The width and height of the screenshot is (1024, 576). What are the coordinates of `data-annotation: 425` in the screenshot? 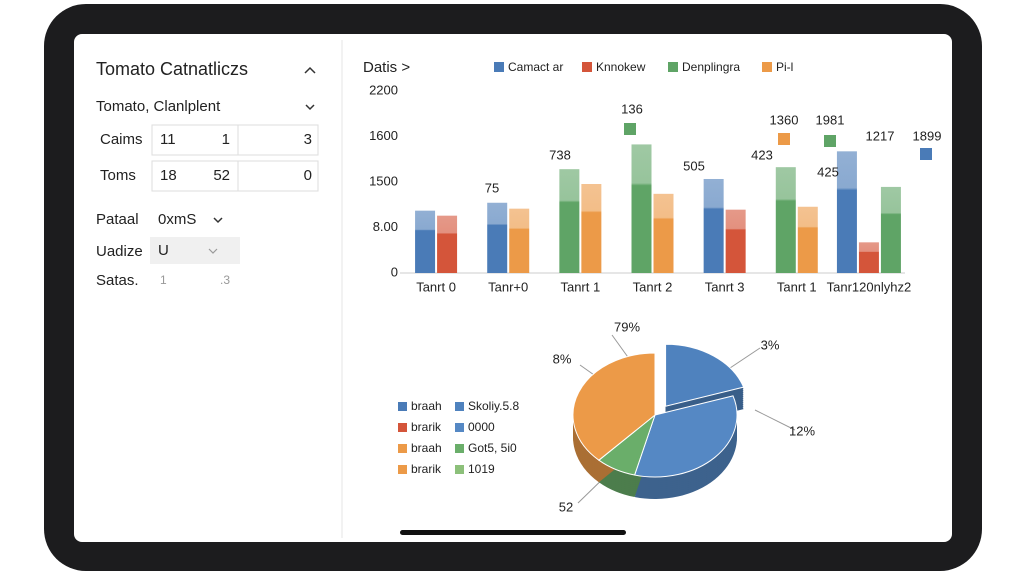 It's located at (828, 171).